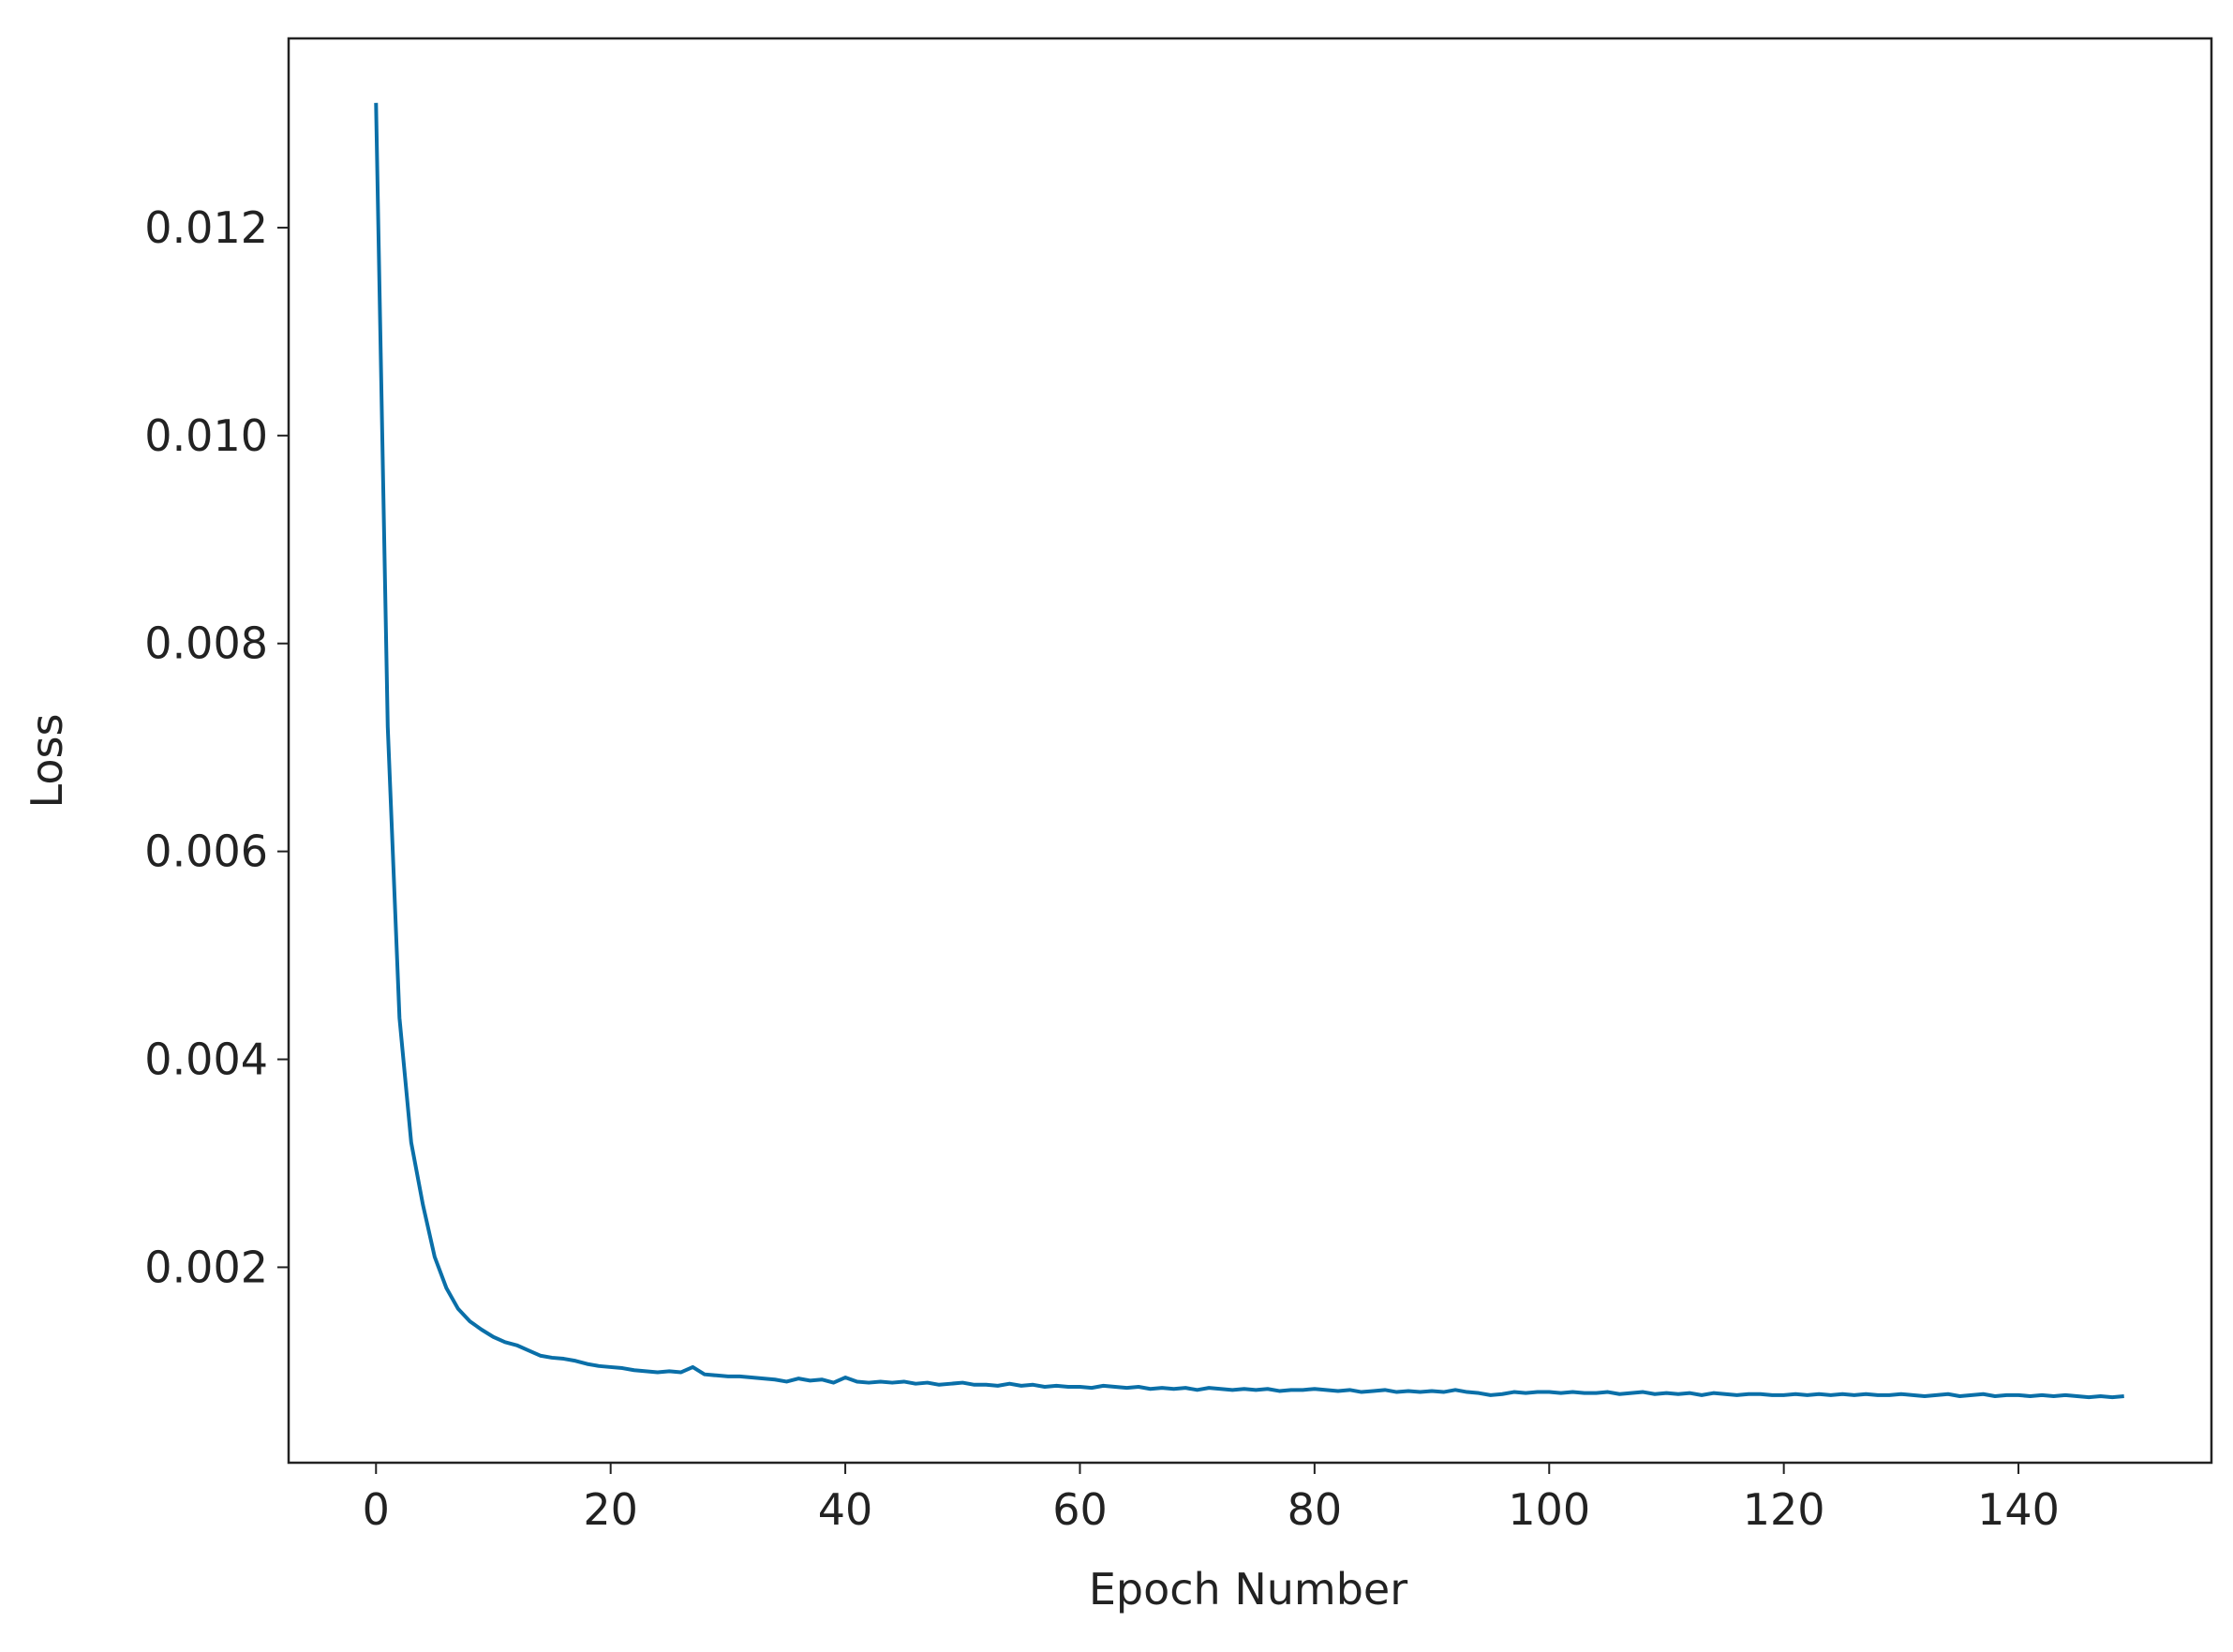 This screenshot has width=2233, height=1652. Describe the element at coordinates (1784, 1509) in the screenshot. I see `x-tick-label: 120` at that location.